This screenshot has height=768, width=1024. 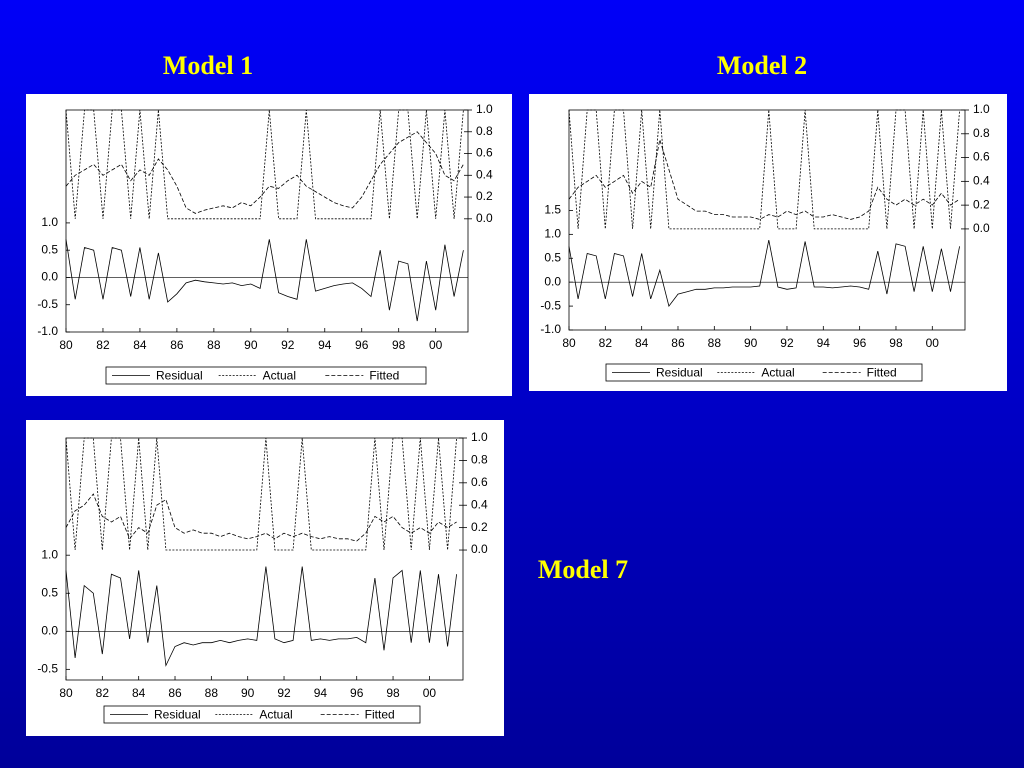 I want to click on chart-title: Model 7, so click(x=583, y=569).